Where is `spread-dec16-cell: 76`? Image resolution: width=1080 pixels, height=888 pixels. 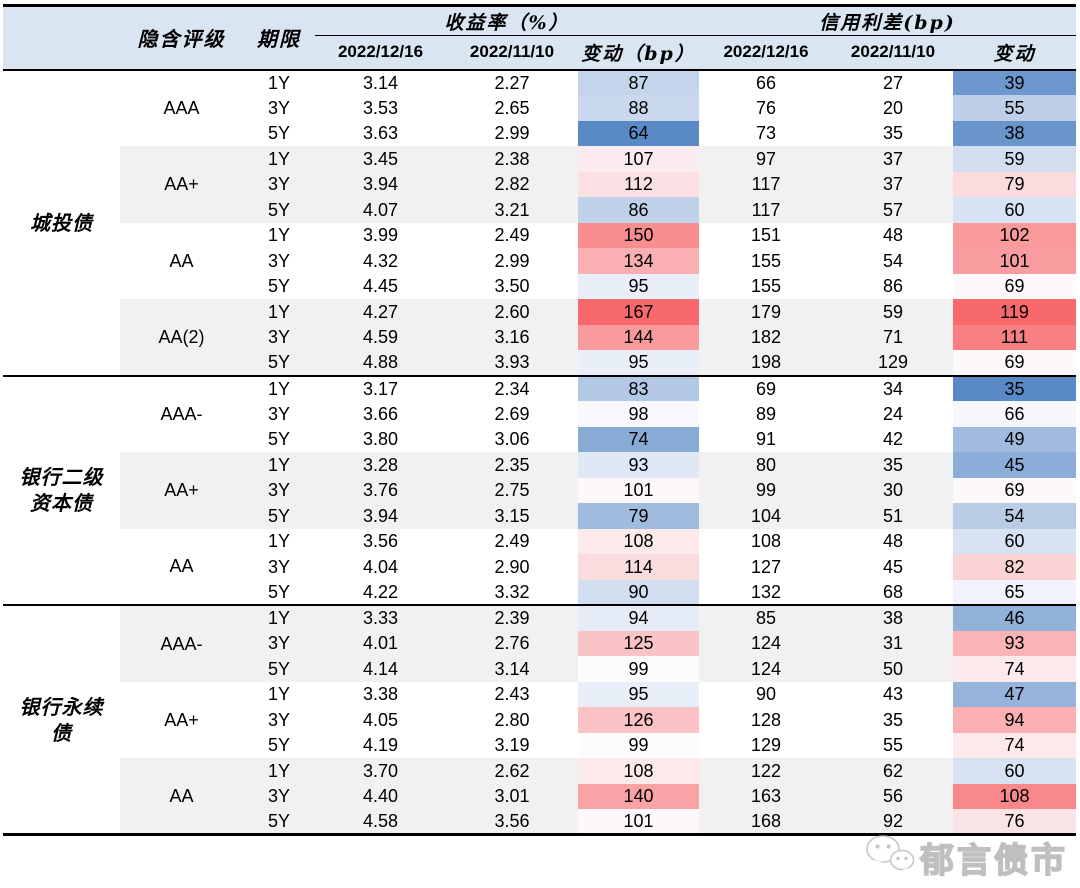 spread-dec16-cell: 76 is located at coordinates (766, 107).